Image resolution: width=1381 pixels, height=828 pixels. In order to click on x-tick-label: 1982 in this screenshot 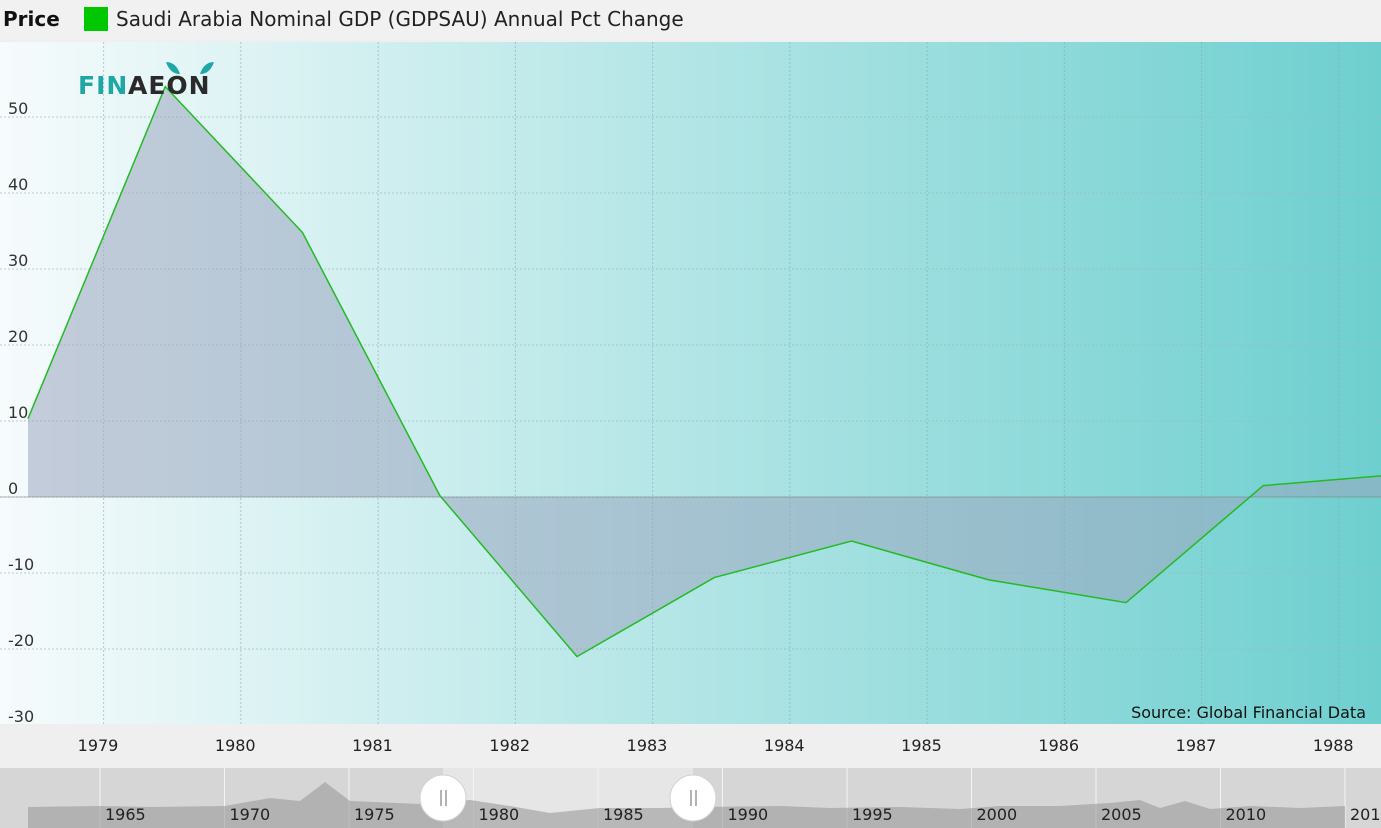, I will do `click(509, 745)`.